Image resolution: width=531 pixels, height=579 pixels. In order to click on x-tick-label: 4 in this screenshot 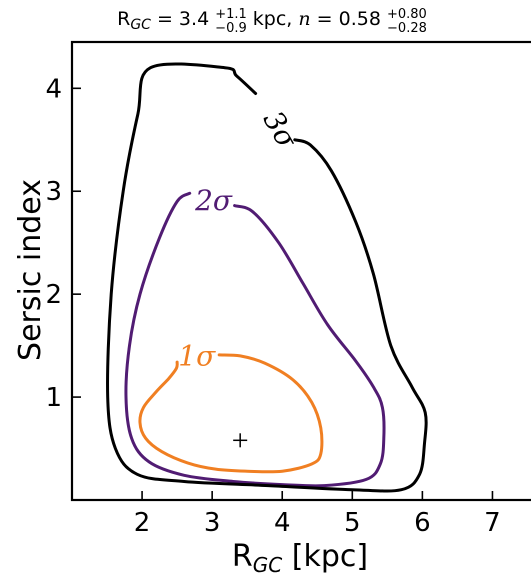, I will do `click(282, 523)`.